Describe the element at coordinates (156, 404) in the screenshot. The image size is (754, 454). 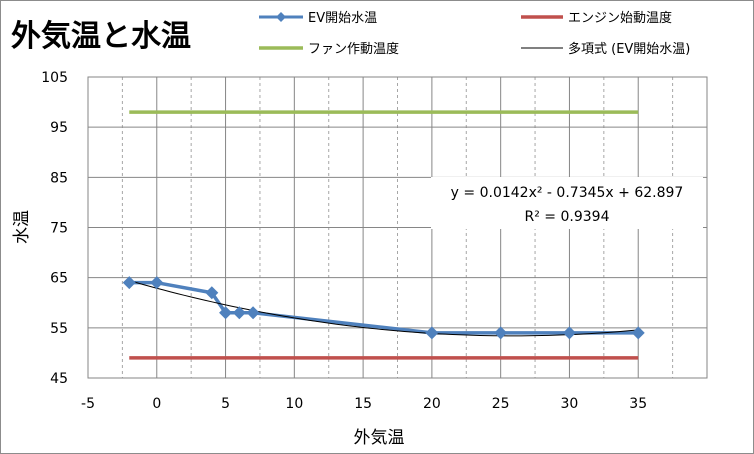
I see `x-tick-label: 0` at that location.